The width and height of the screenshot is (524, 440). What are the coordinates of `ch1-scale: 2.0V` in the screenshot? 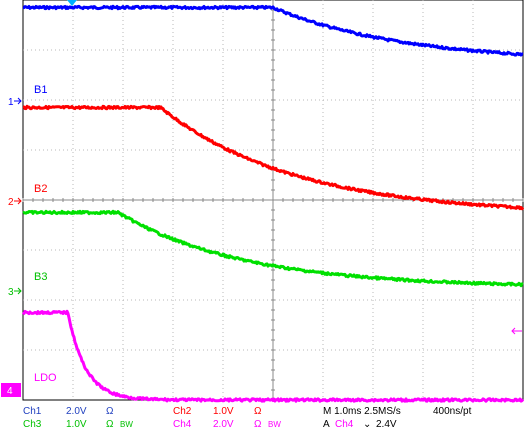 It's located at (76, 411).